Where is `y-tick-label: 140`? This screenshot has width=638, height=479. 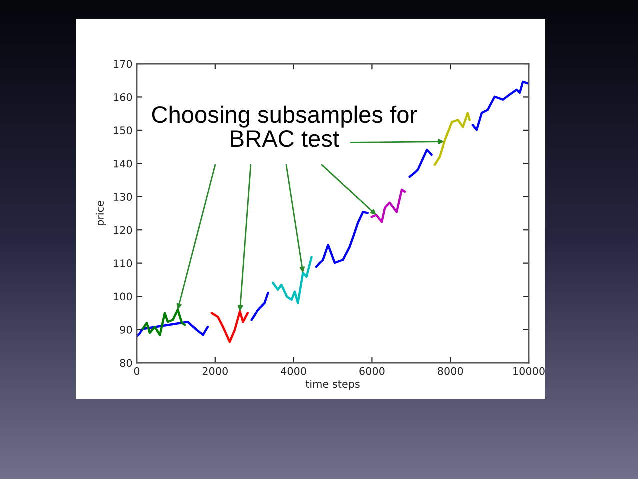
y-tick-label: 140 is located at coordinates (123, 164).